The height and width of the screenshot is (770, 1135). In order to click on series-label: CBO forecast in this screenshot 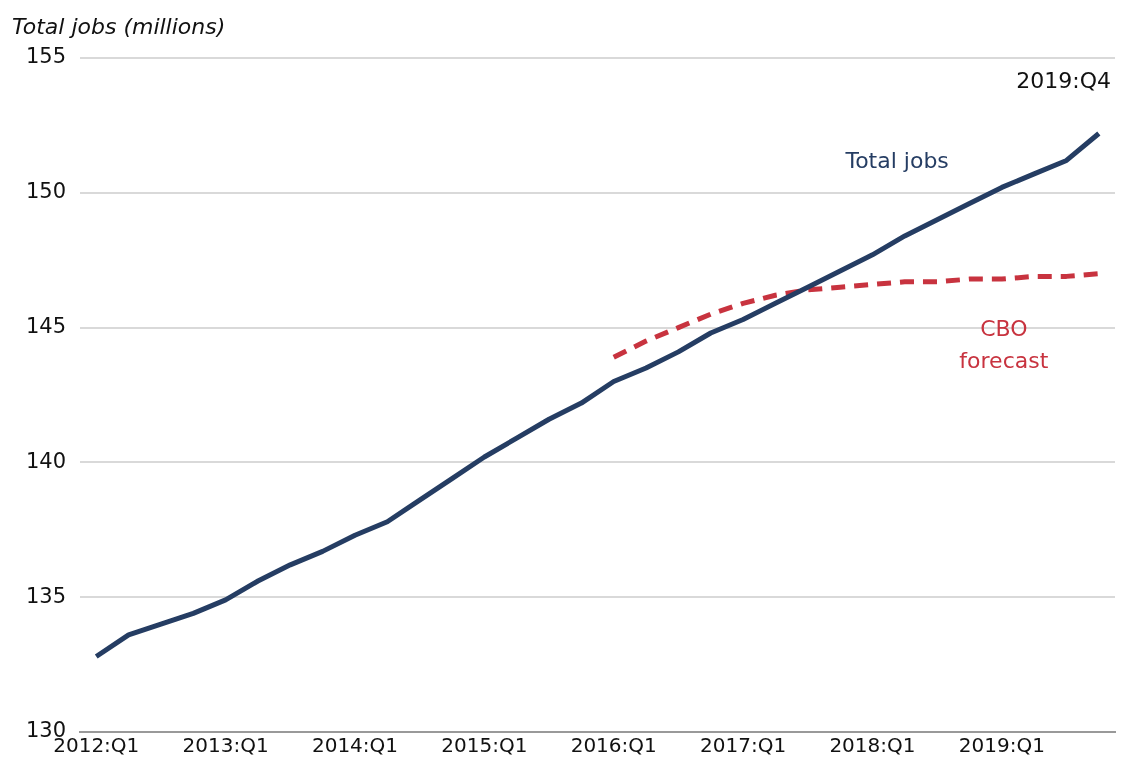, I will do `click(1004, 344)`.